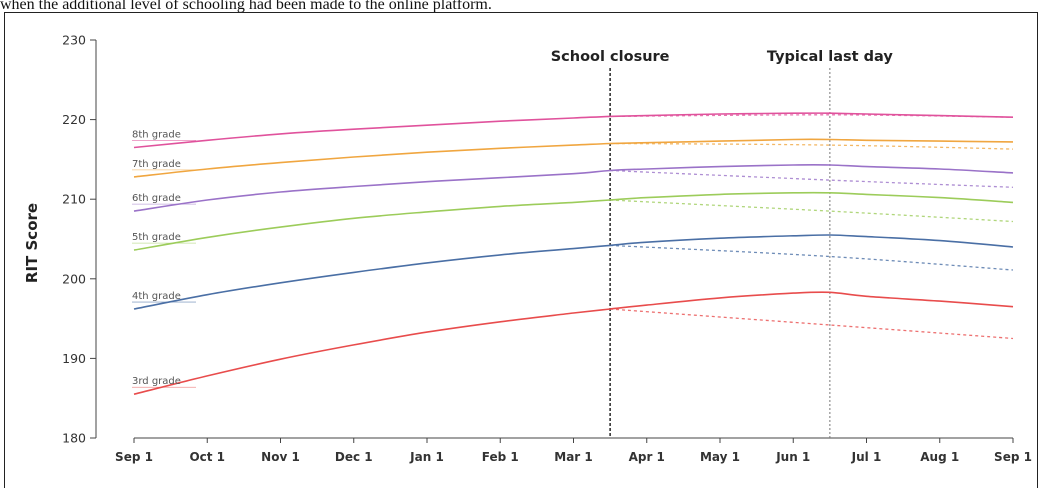 This screenshot has height=490, width=1042. I want to click on annotation-label: School closure, so click(610, 57).